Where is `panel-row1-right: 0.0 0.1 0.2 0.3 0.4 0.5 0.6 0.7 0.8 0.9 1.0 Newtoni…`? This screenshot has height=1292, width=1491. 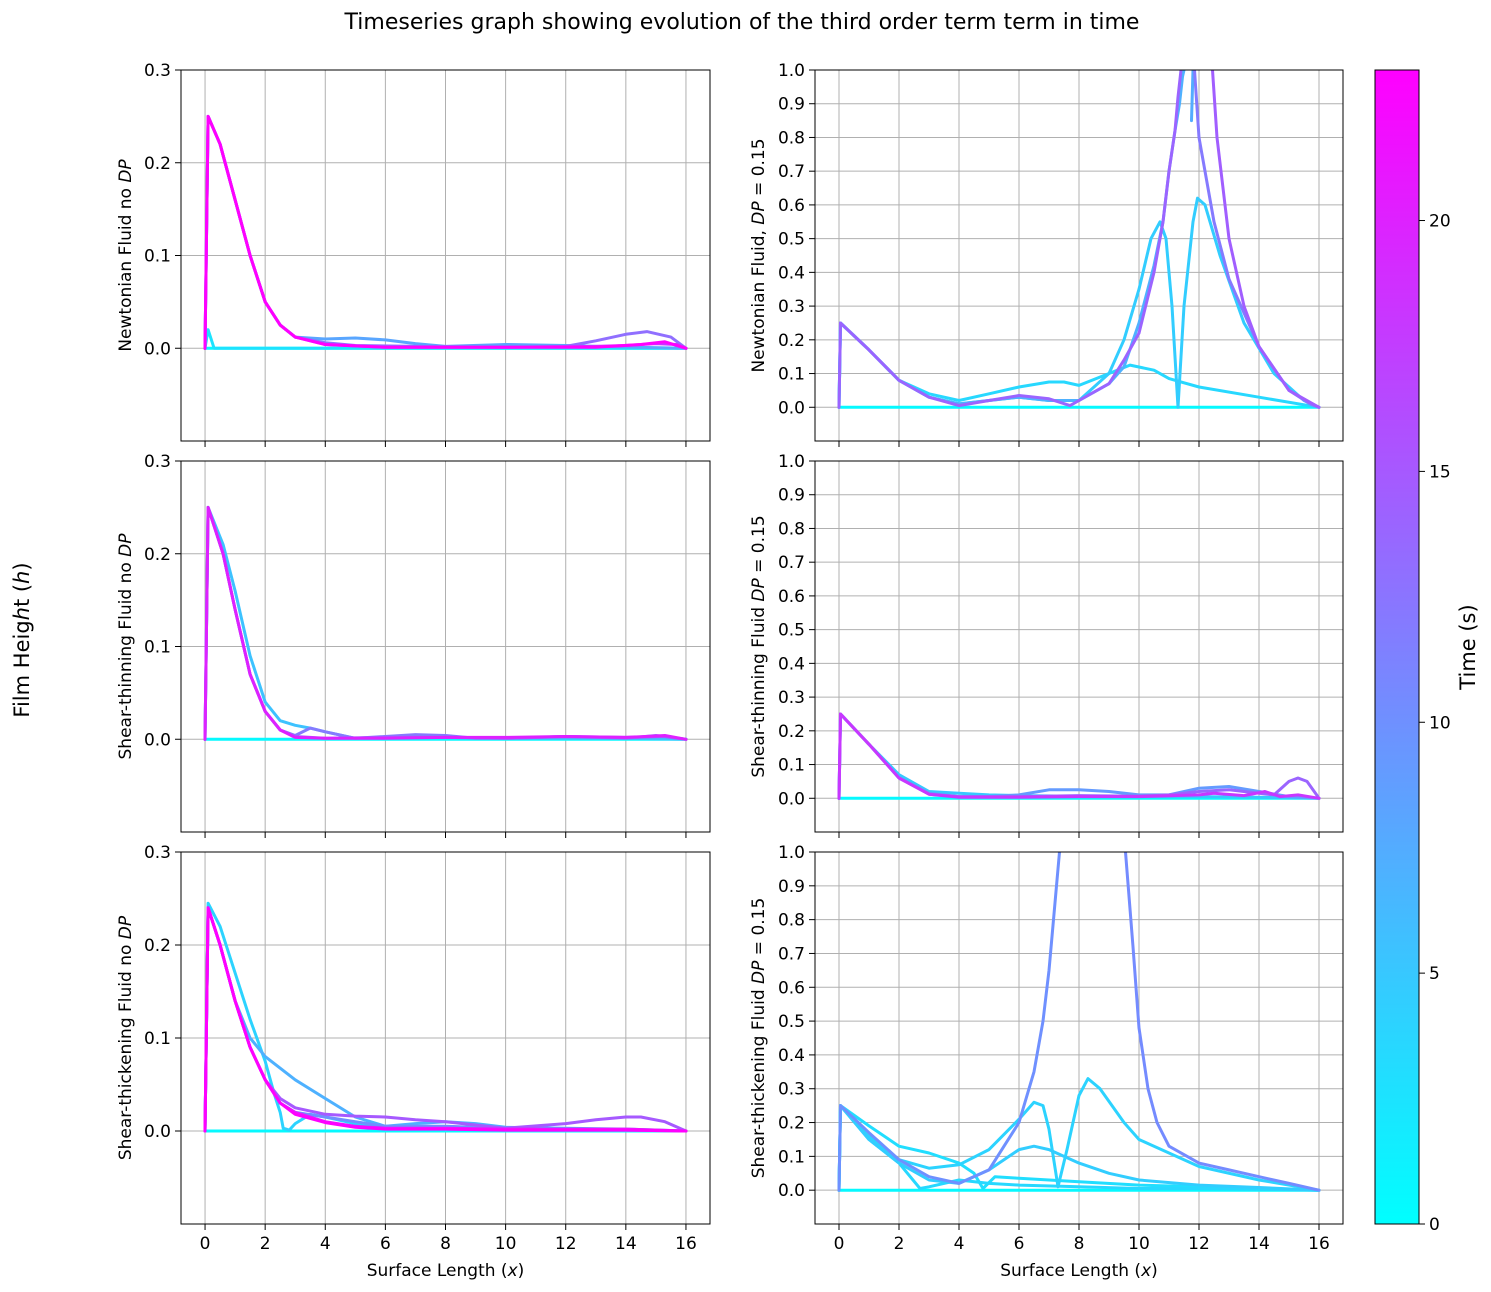 panel-row1-right: 0.0 0.1 0.2 0.3 0.4 0.5 0.6 0.7 0.8 0.9 1.0 Newtoni… is located at coordinates (1046, 254).